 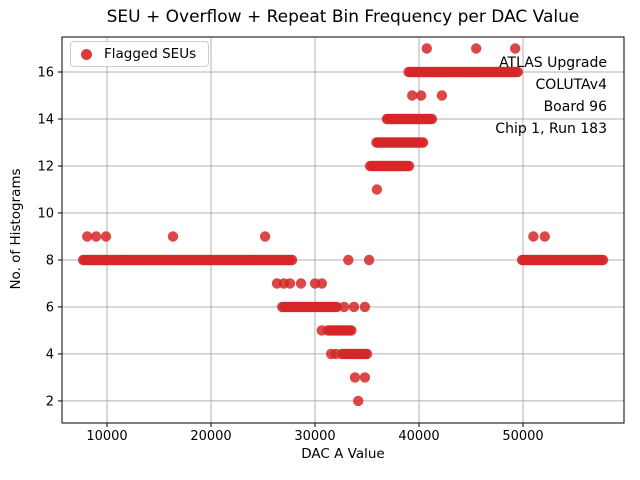 What do you see at coordinates (86, 54) in the screenshot?
I see `legend-marker-icon` at bounding box center [86, 54].